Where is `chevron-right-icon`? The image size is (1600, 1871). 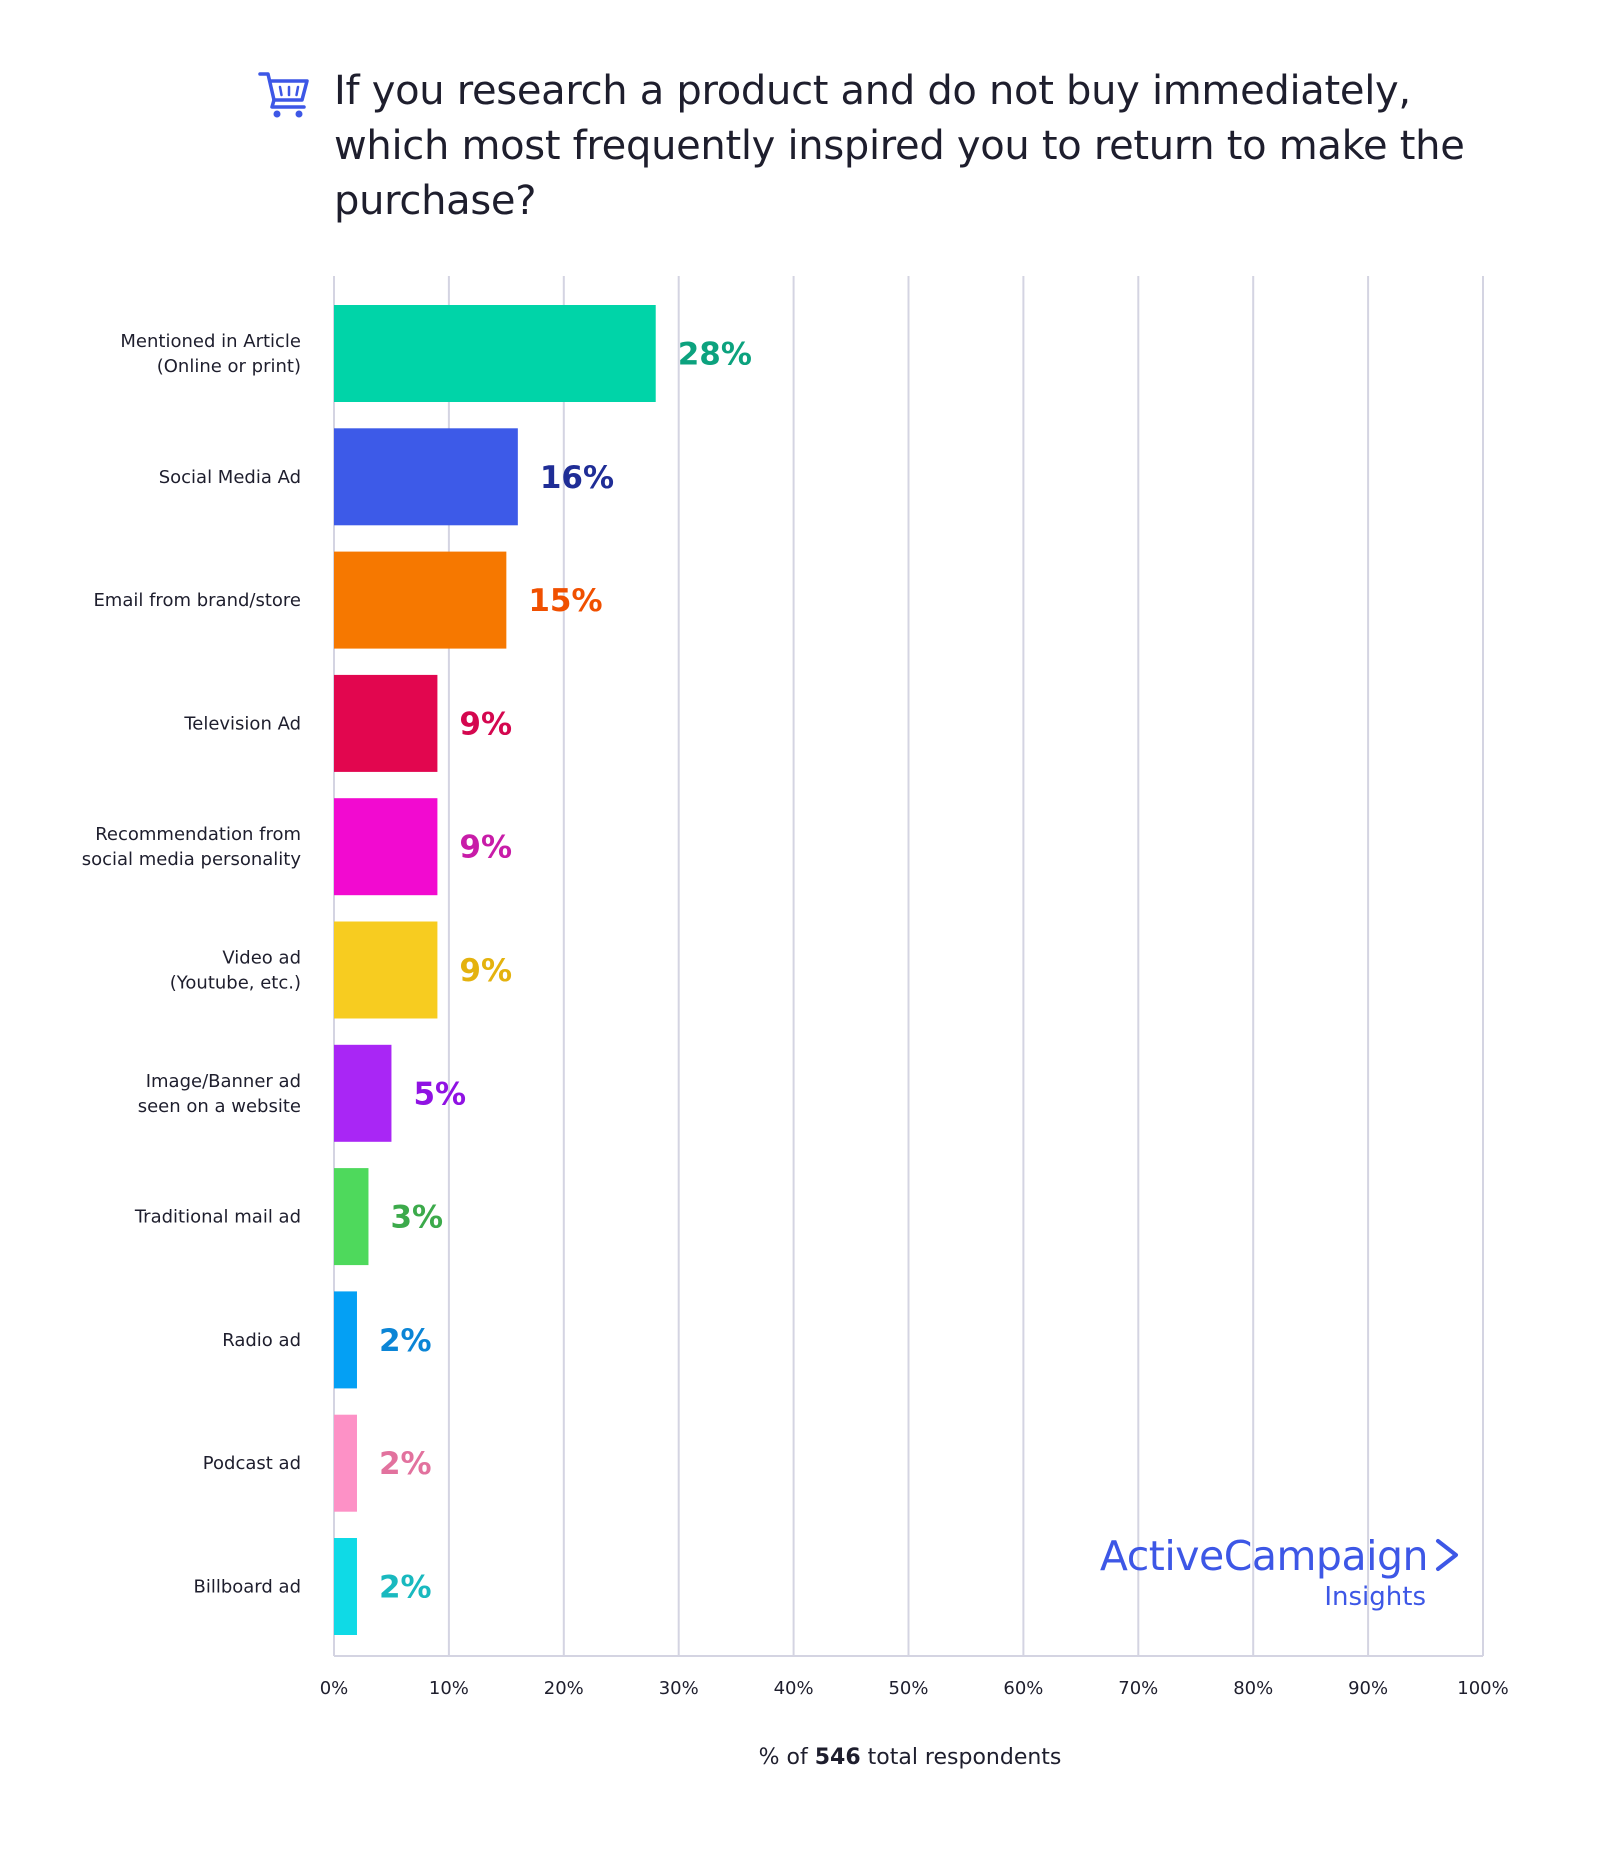 chevron-right-icon is located at coordinates (1447, 1555).